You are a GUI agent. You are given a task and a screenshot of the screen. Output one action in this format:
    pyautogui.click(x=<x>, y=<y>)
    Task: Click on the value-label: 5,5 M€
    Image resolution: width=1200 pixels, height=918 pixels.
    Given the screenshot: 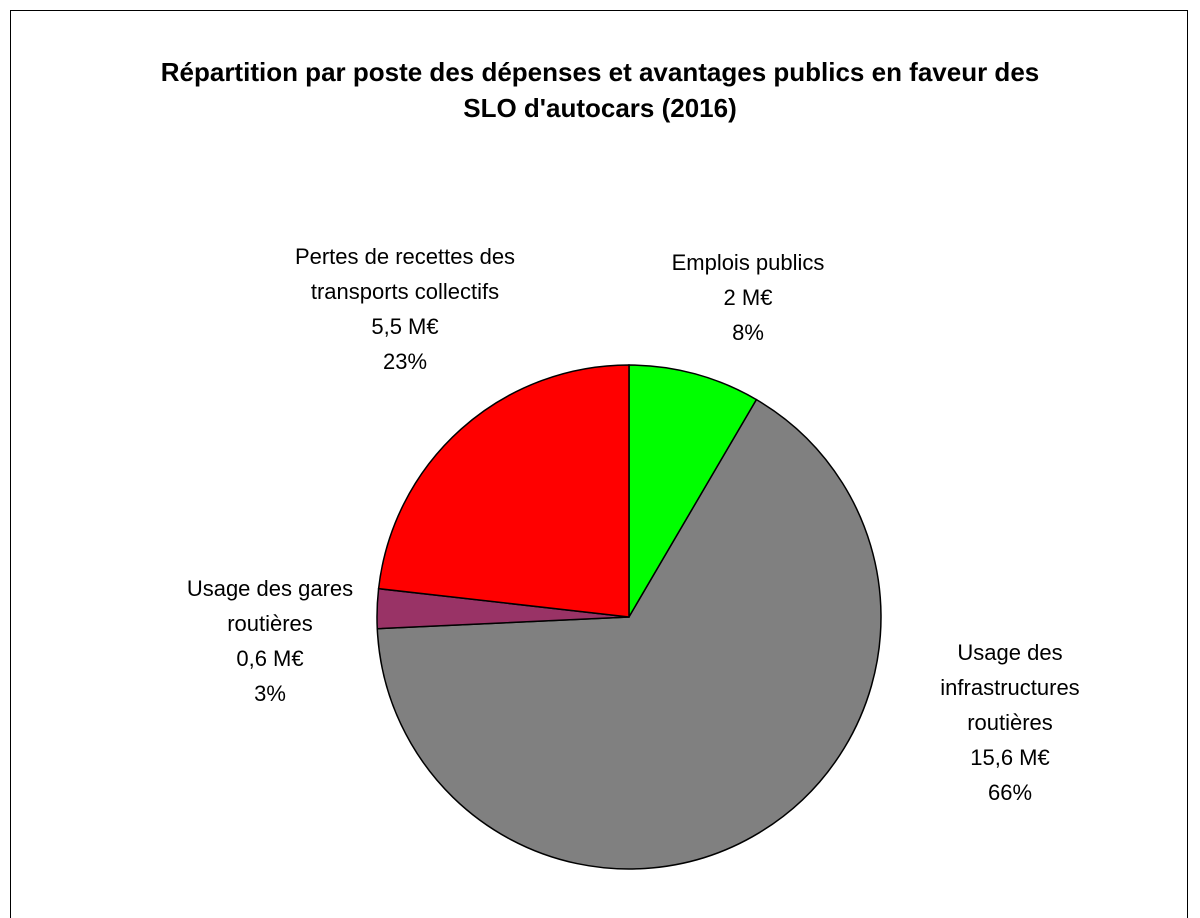 What is the action you would take?
    pyautogui.click(x=405, y=326)
    